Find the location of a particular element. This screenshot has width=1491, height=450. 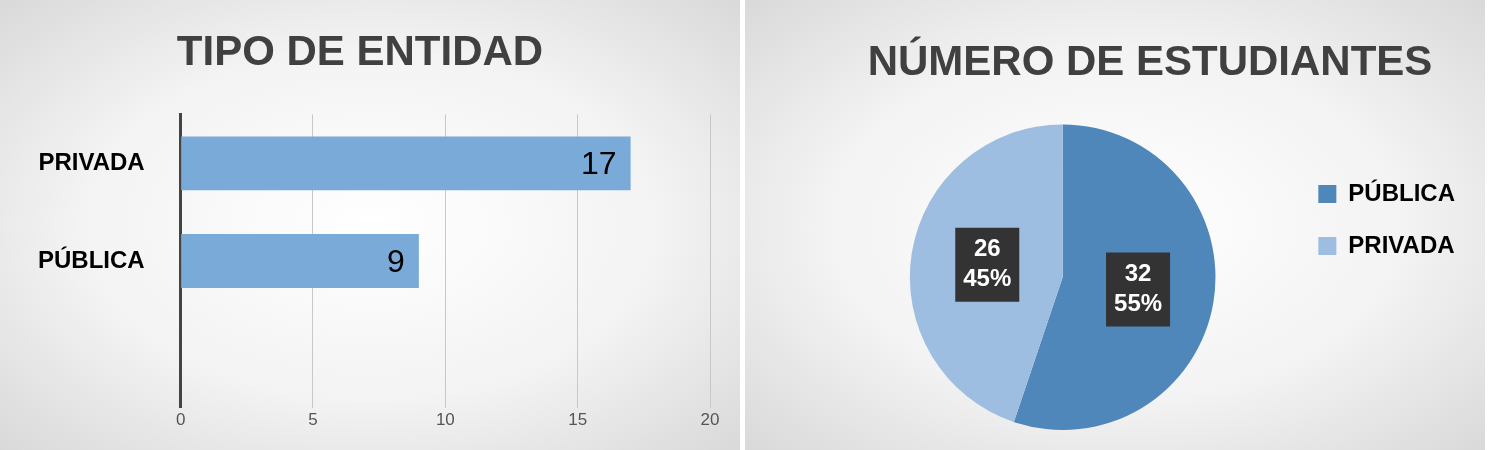

x-tick-label: 0 is located at coordinates (180, 420).